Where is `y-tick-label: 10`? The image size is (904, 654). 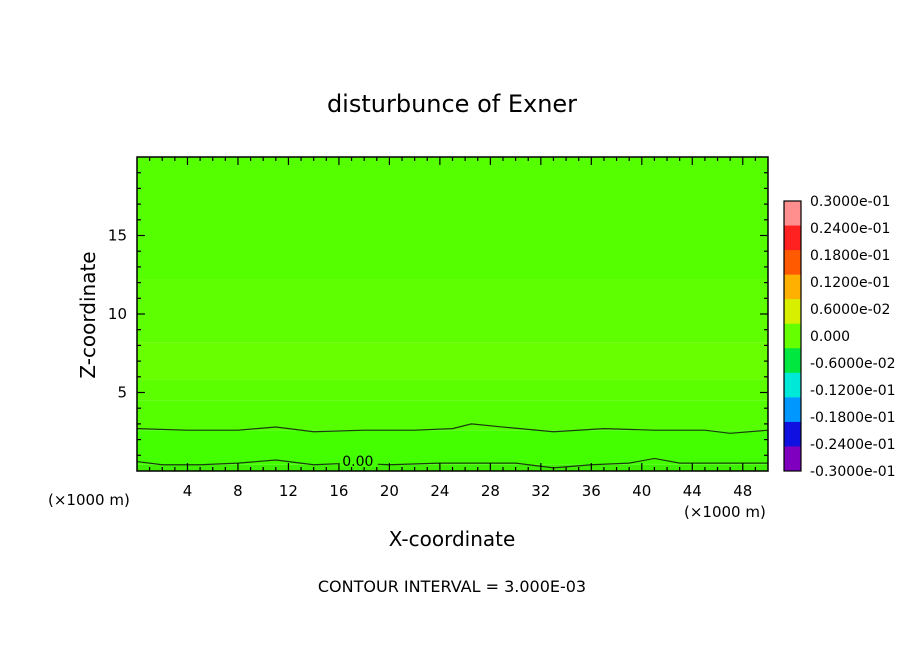 y-tick-label: 10 is located at coordinates (117, 314).